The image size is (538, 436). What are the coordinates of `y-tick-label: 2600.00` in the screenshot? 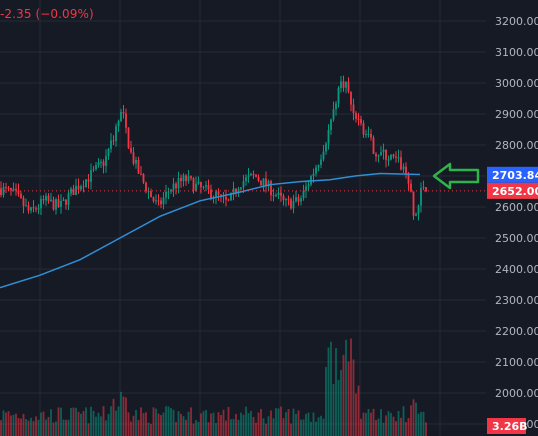 It's located at (516, 207).